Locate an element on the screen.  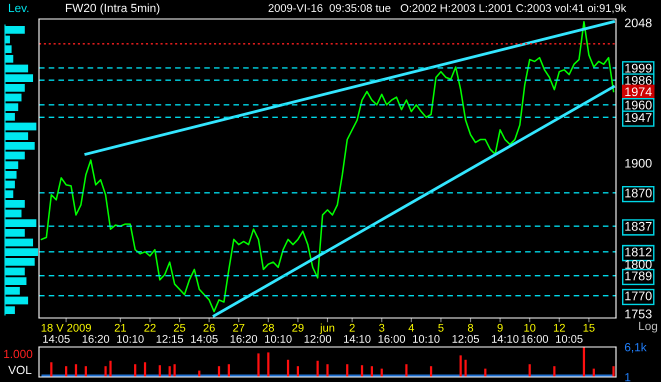
x-tick-label: 25 is located at coordinates (180, 328).